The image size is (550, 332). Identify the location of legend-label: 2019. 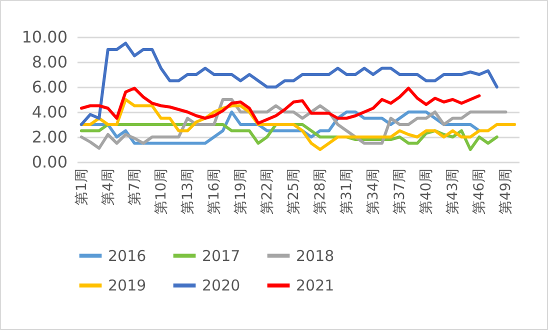
(127, 285).